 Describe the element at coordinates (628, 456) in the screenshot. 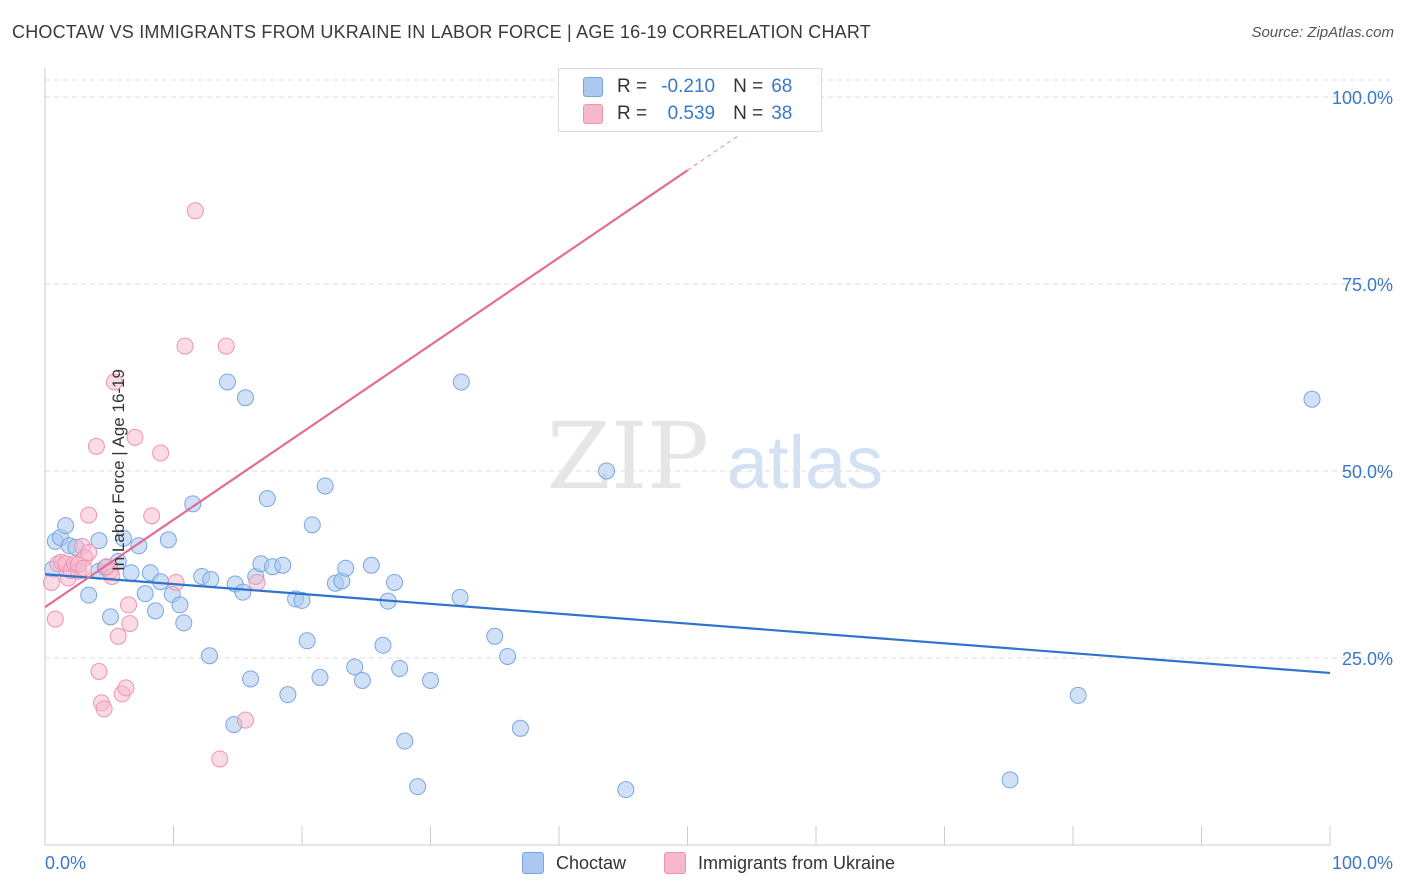

I see `watermark-zip: ZIP` at that location.